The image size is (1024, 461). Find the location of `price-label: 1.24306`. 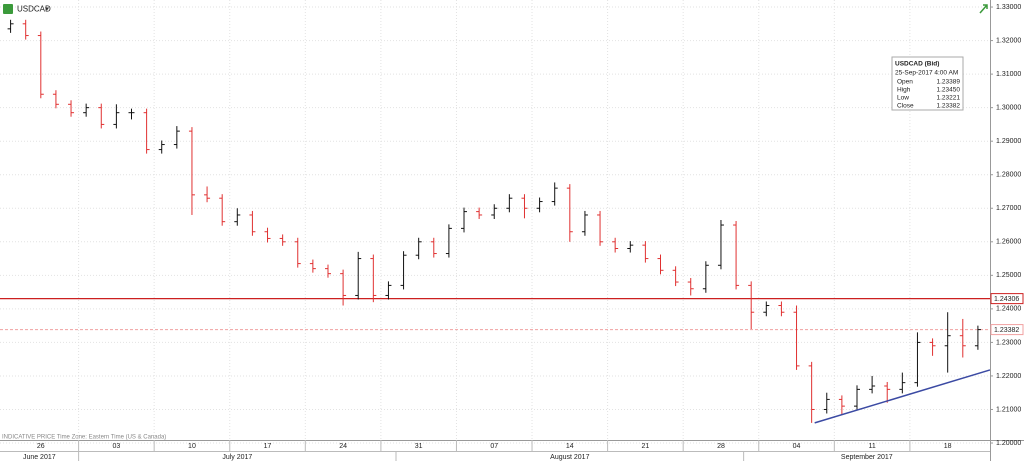

price-label: 1.24306 is located at coordinates (1006, 299).